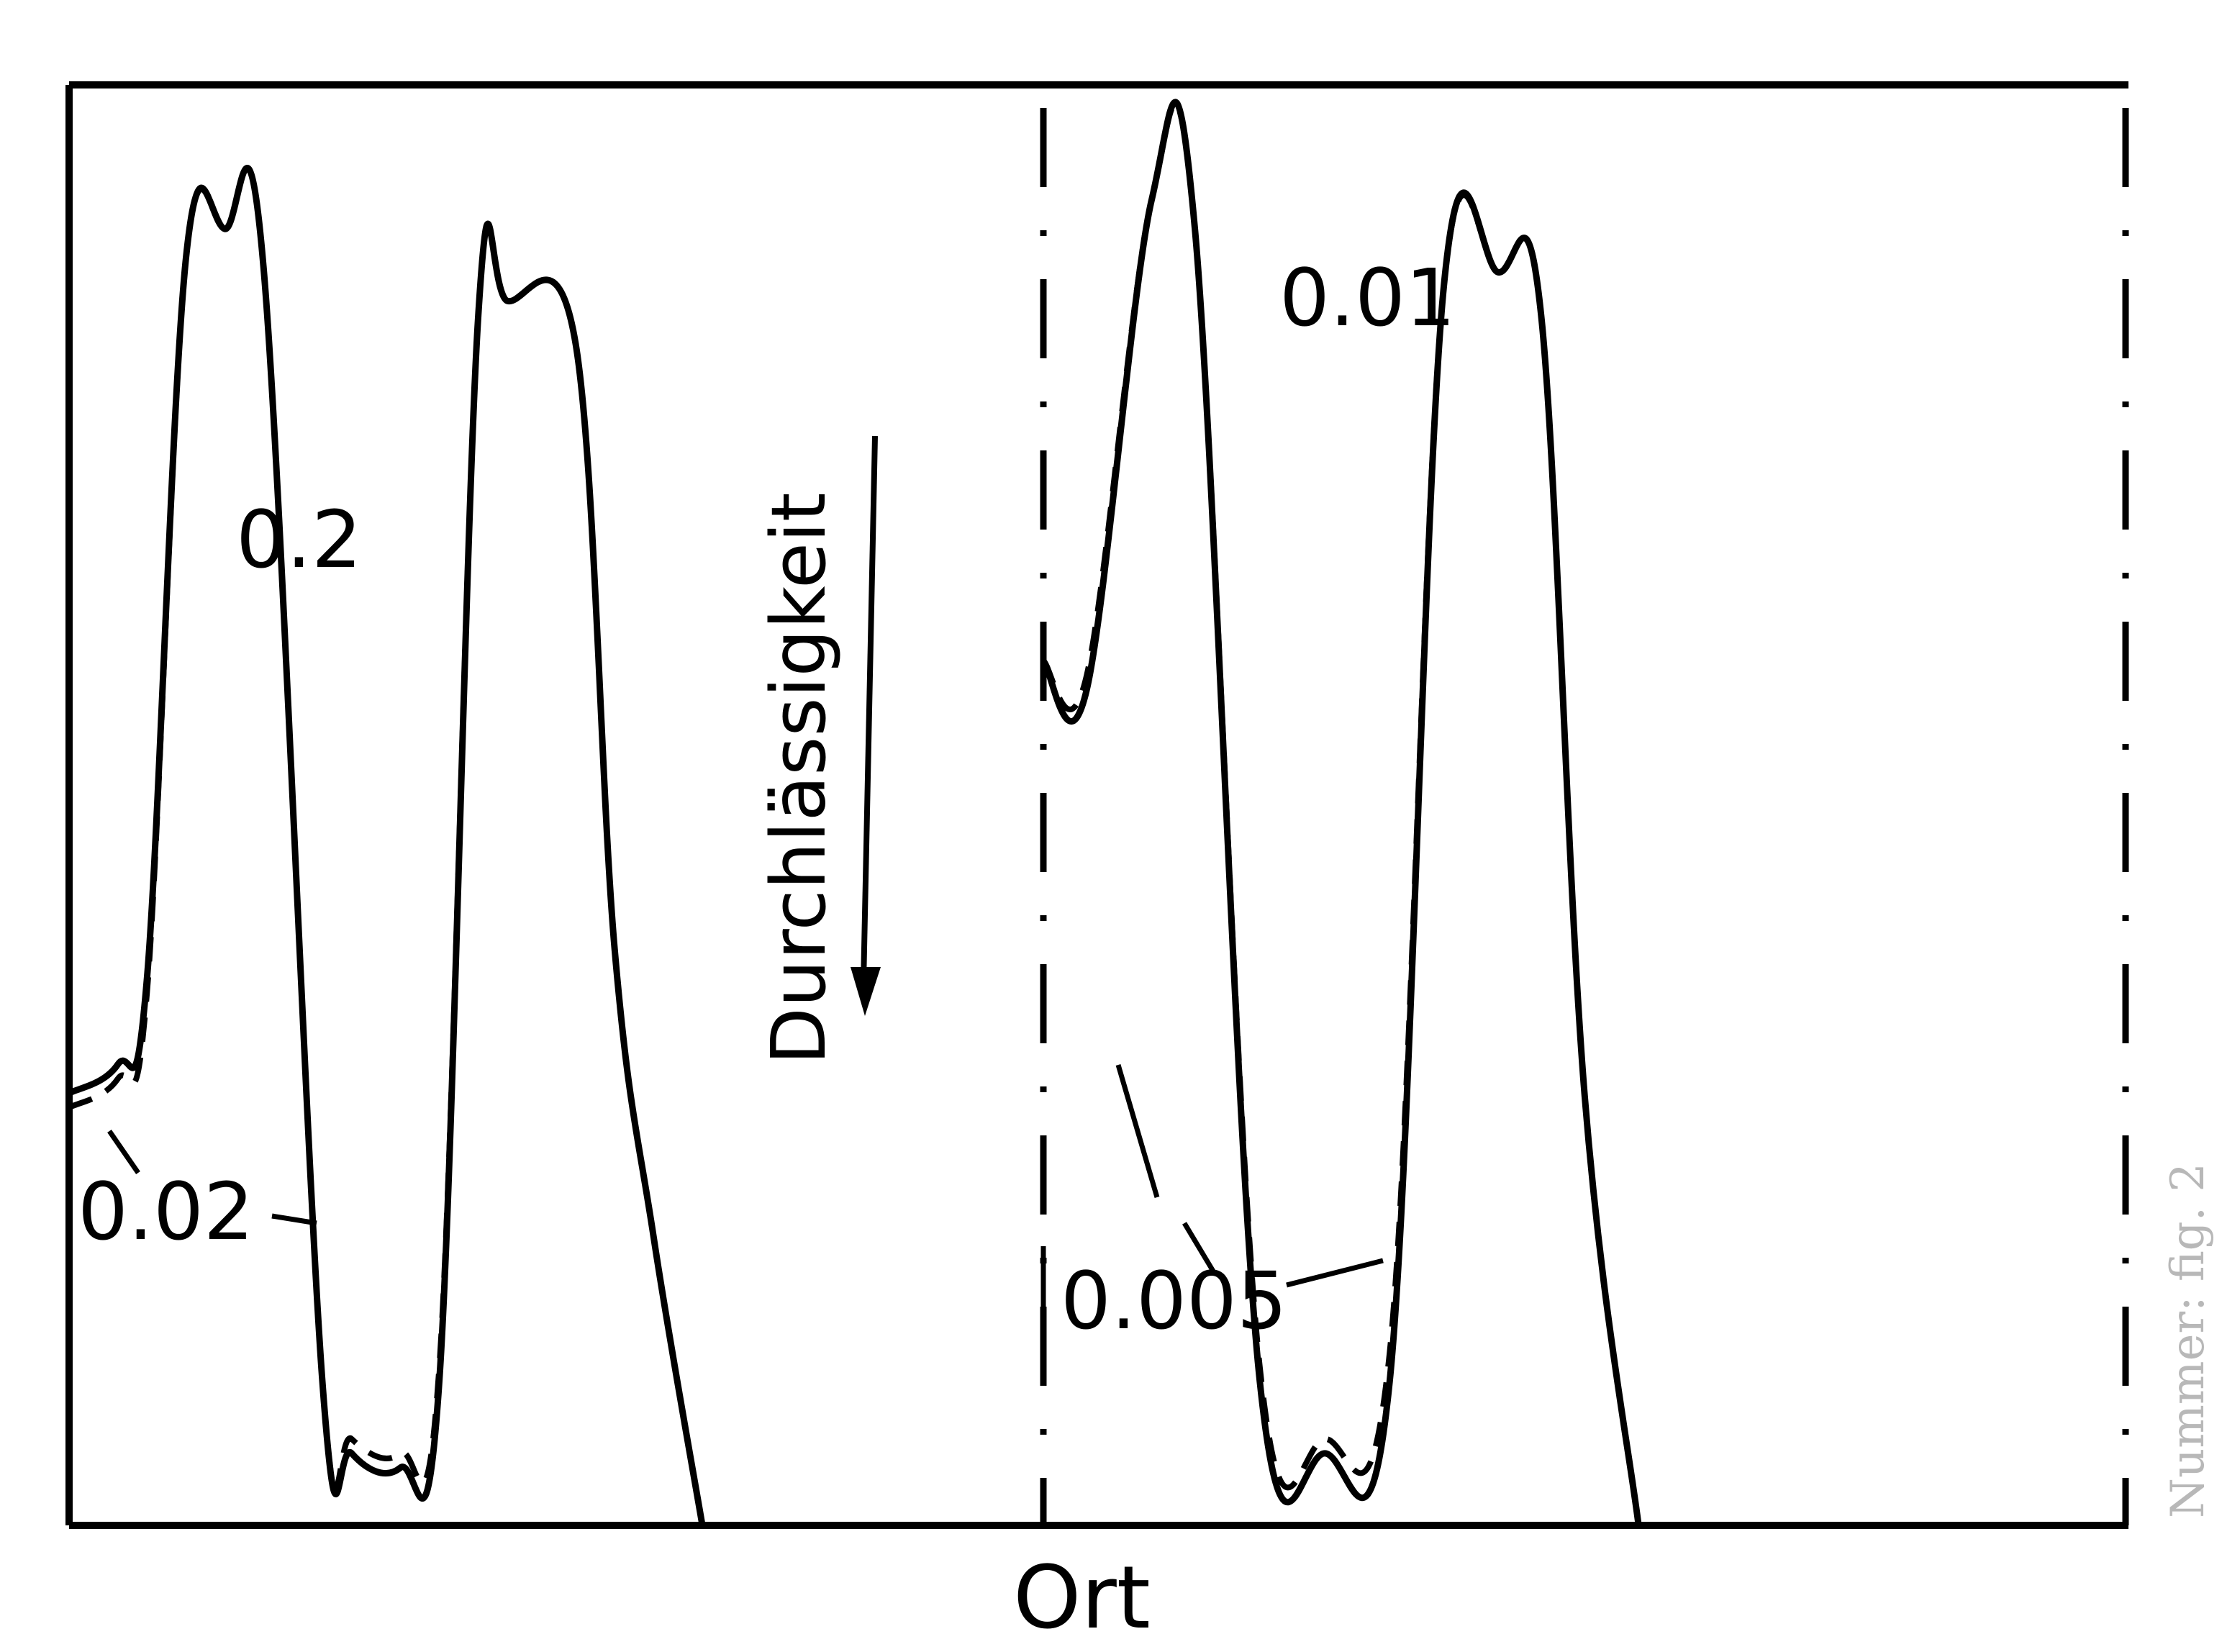 This screenshot has width=2222, height=1652. What do you see at coordinates (869, 709) in the screenshot?
I see `y-axis-arrow-shaft` at bounding box center [869, 709].